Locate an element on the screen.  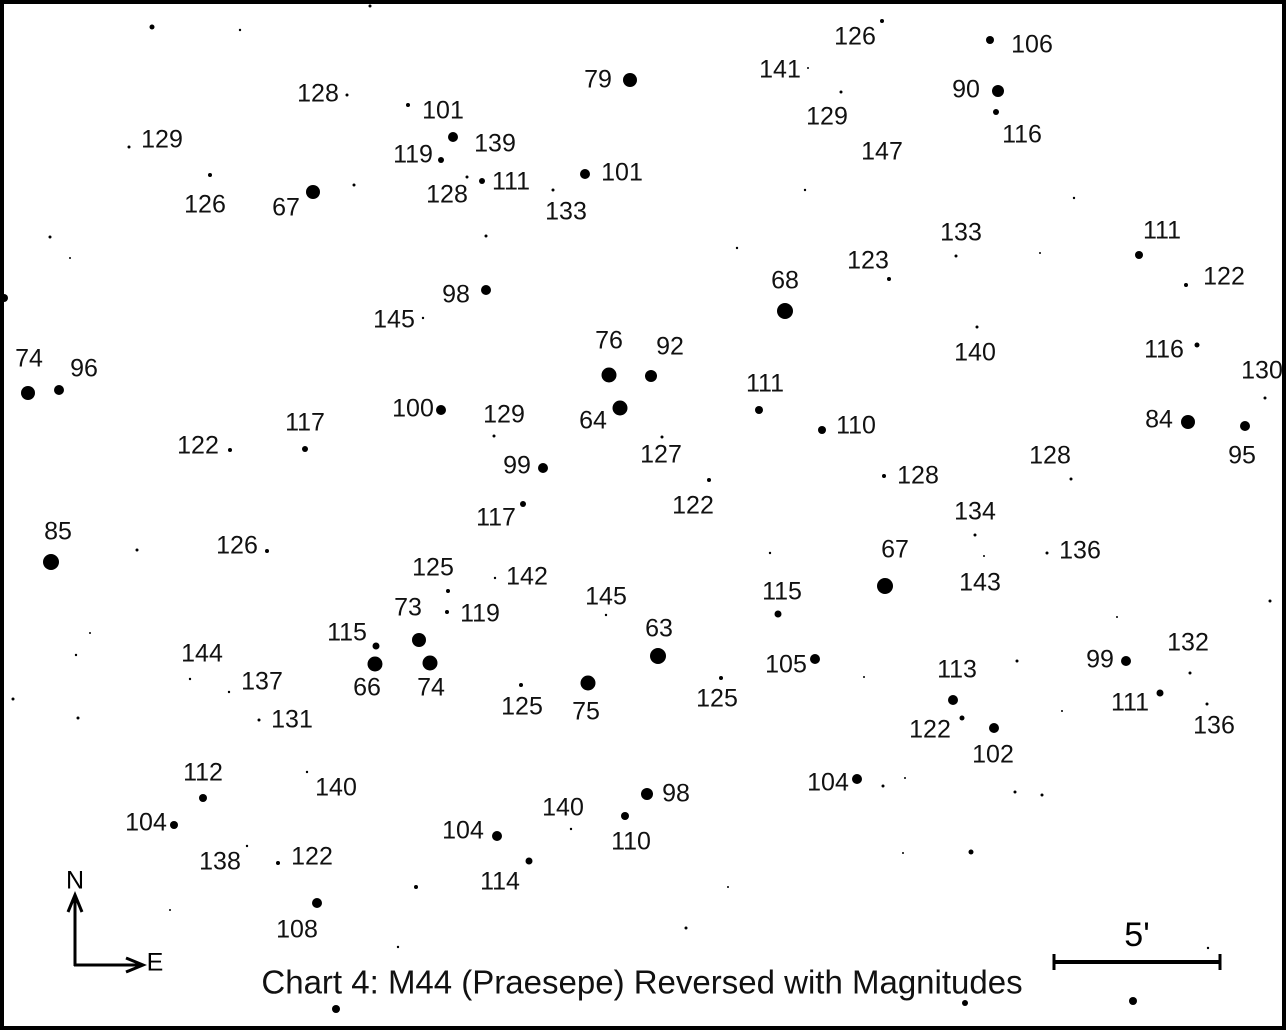
compass: N E is located at coordinates (114, 922).